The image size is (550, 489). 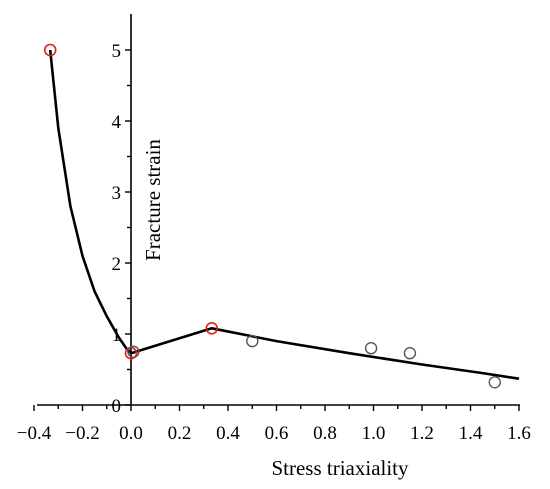 I want to click on y-tick-label: 0, so click(x=117, y=406).